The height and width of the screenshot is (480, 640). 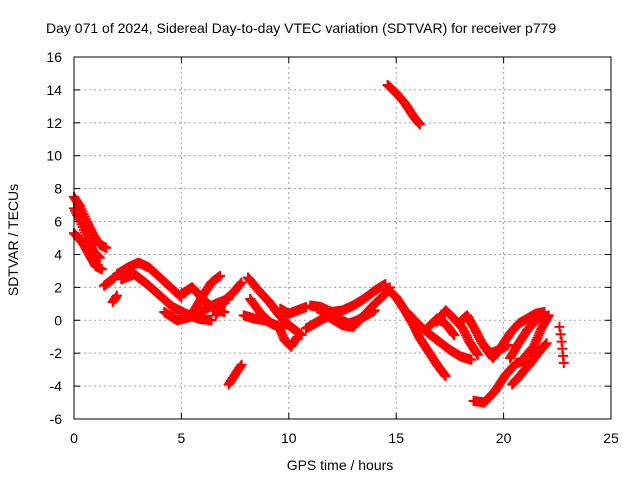 What do you see at coordinates (56, 353) in the screenshot?
I see `y-tick-label: -2` at bounding box center [56, 353].